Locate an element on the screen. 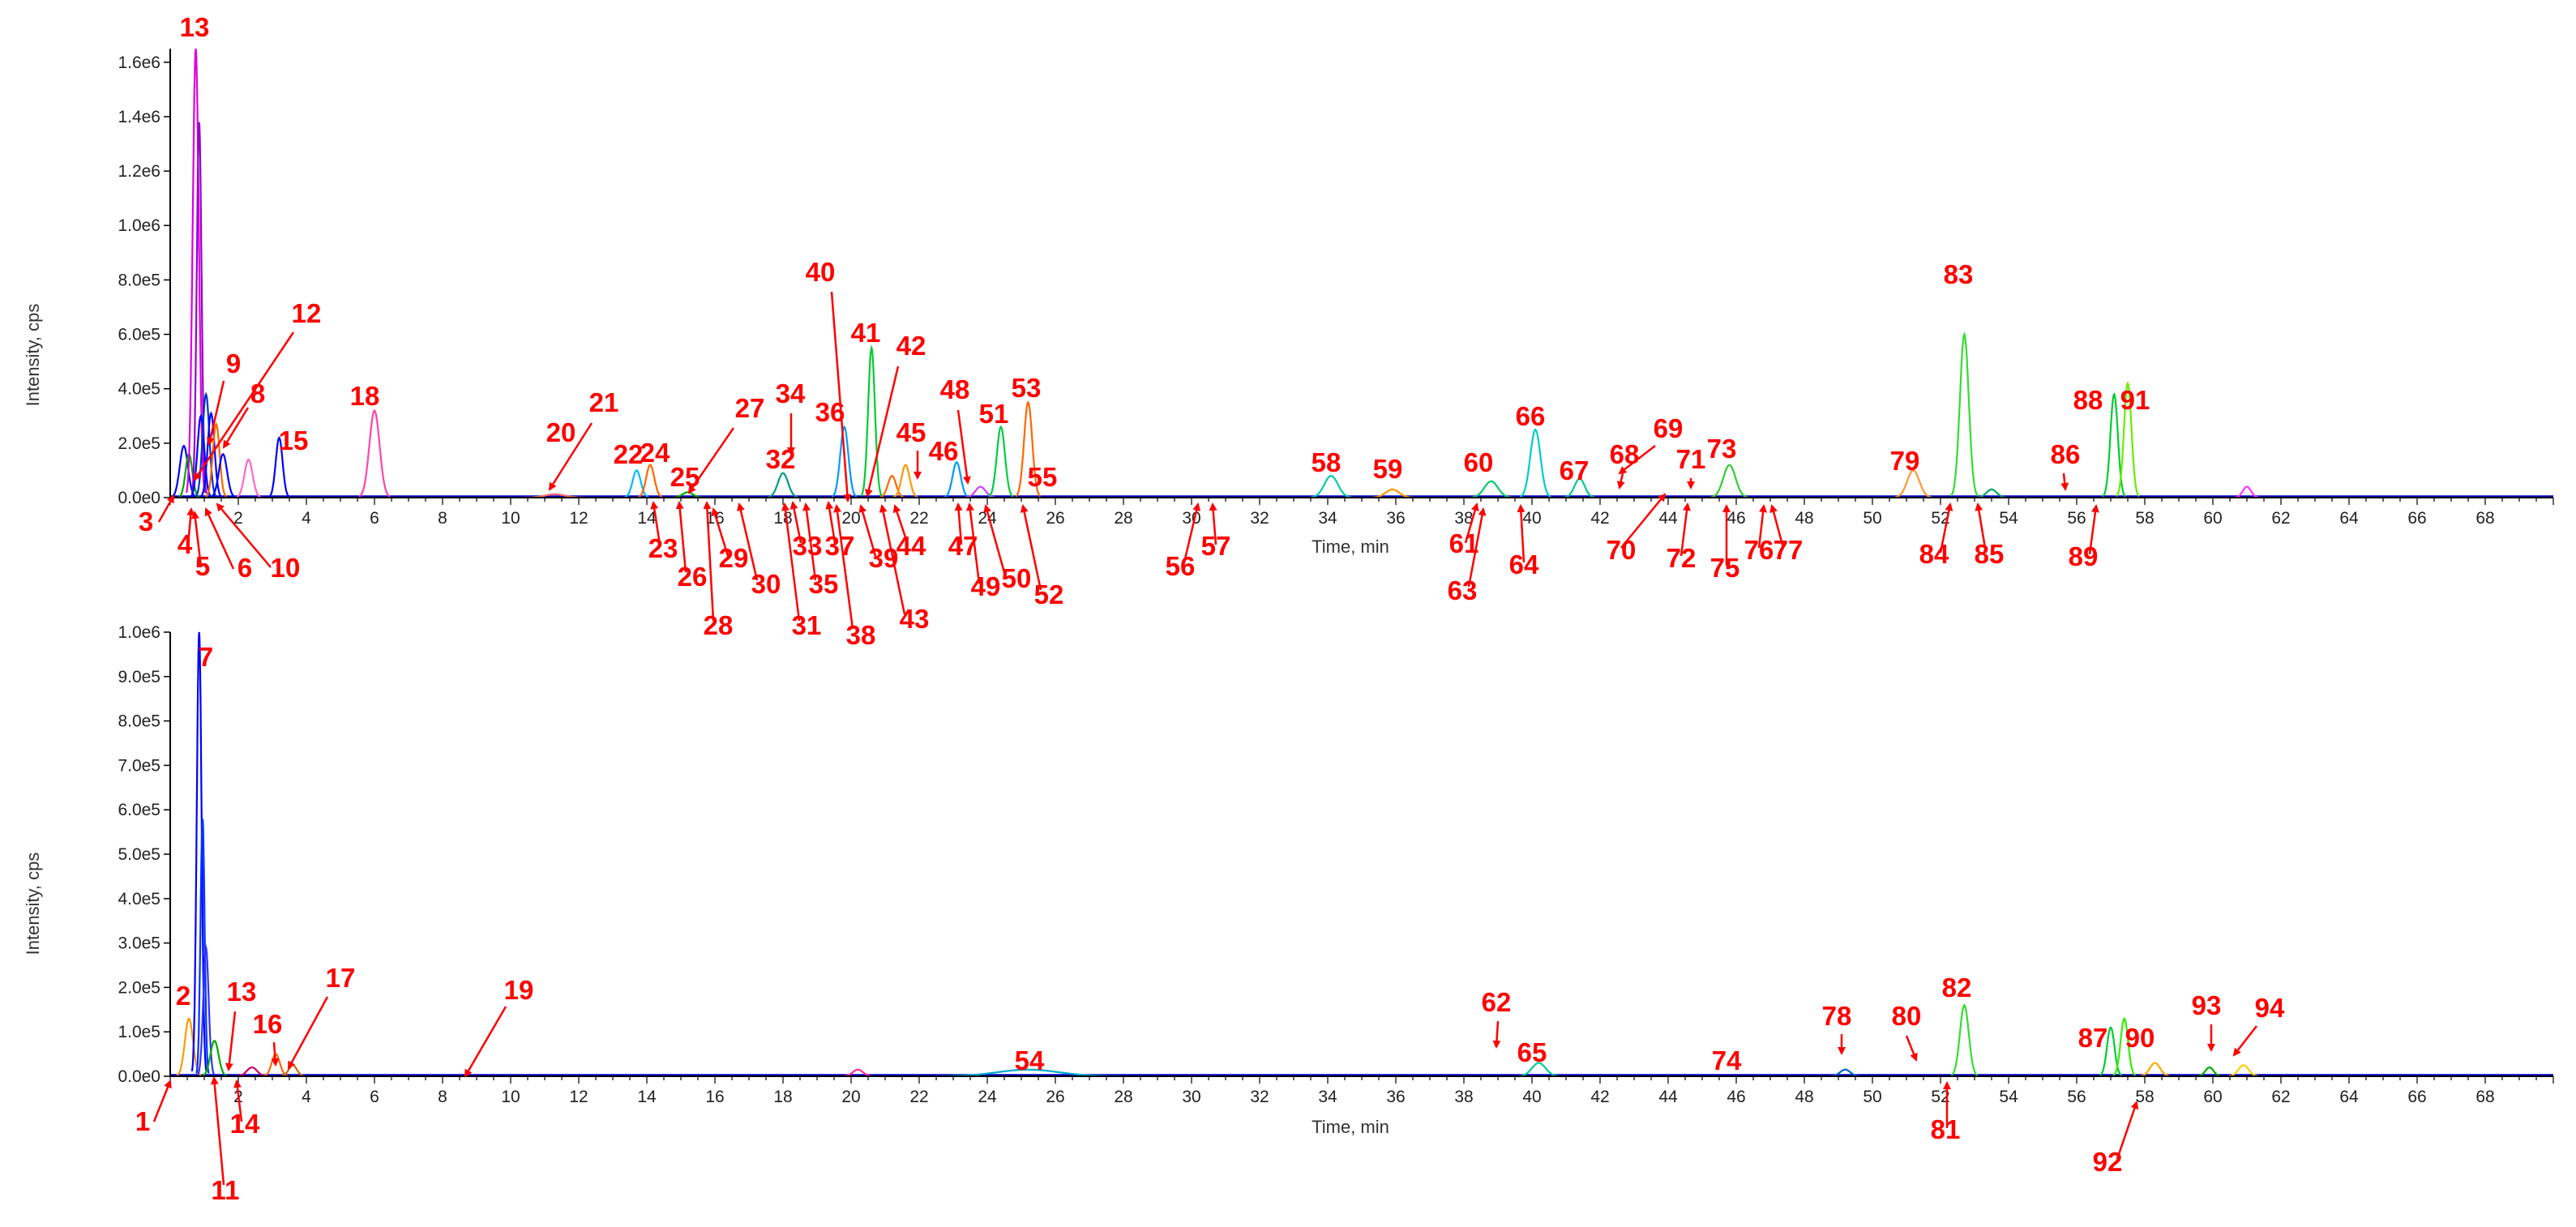 Image resolution: width=2576 pixels, height=1227 pixels. x-tick-label: 44 is located at coordinates (1668, 1097).